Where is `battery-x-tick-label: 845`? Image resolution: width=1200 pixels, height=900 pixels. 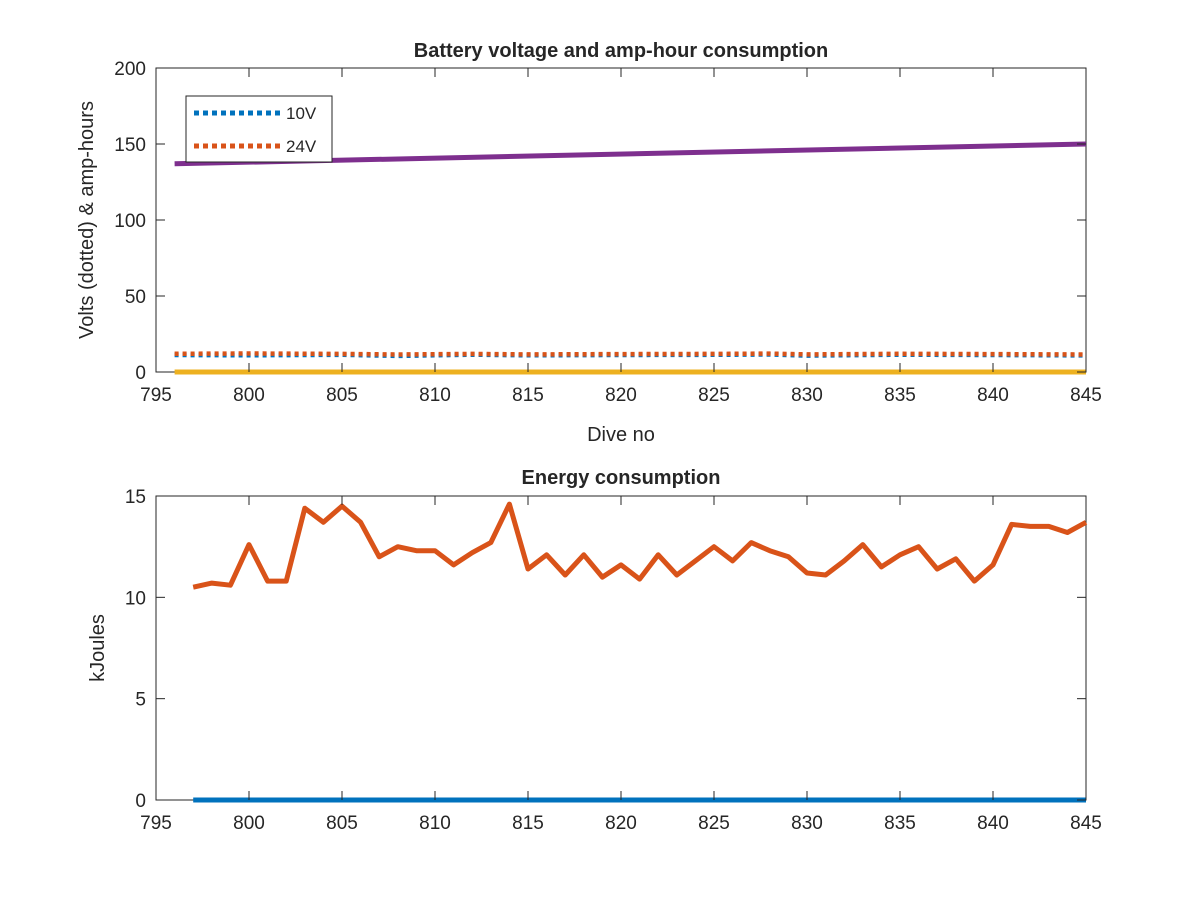
battery-x-tick-label: 845 is located at coordinates (1086, 395).